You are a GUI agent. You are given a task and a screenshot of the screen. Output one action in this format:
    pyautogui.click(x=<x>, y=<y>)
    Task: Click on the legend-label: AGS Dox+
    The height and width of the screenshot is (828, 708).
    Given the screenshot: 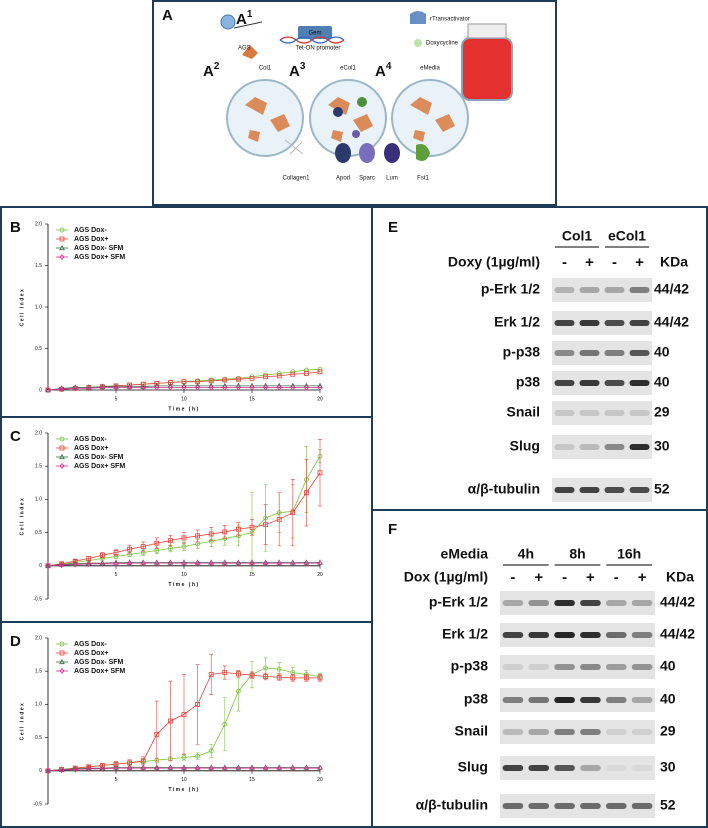 What is the action you would take?
    pyautogui.click(x=91, y=239)
    